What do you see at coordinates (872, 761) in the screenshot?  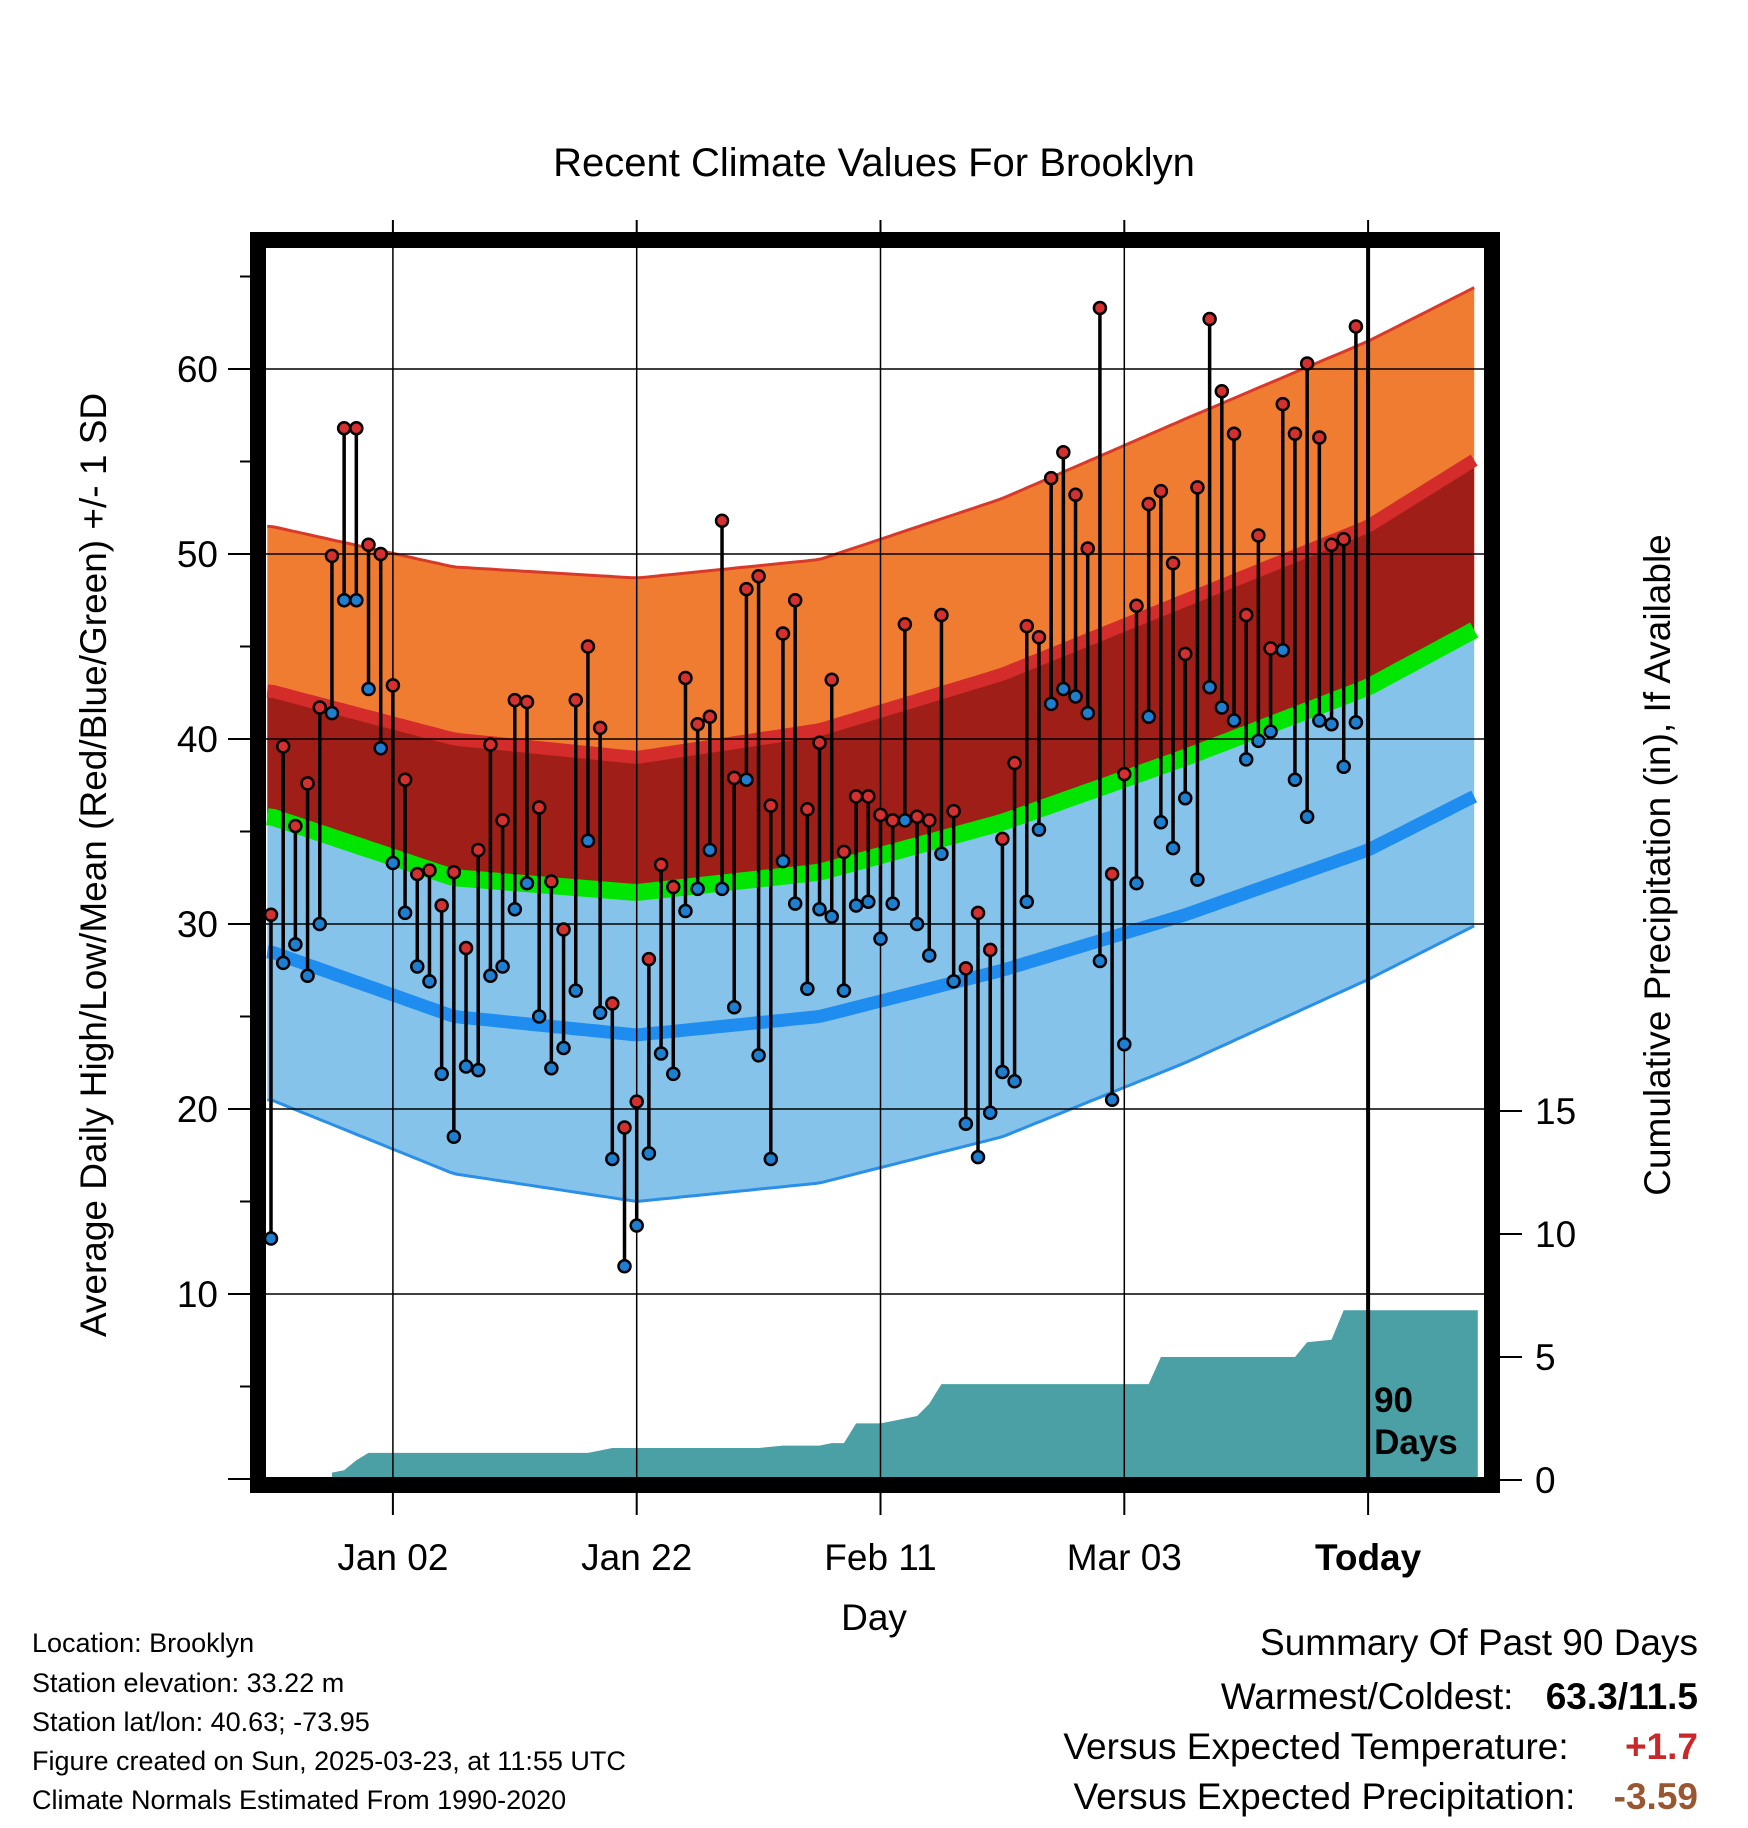 I see `normal-mean-line` at bounding box center [872, 761].